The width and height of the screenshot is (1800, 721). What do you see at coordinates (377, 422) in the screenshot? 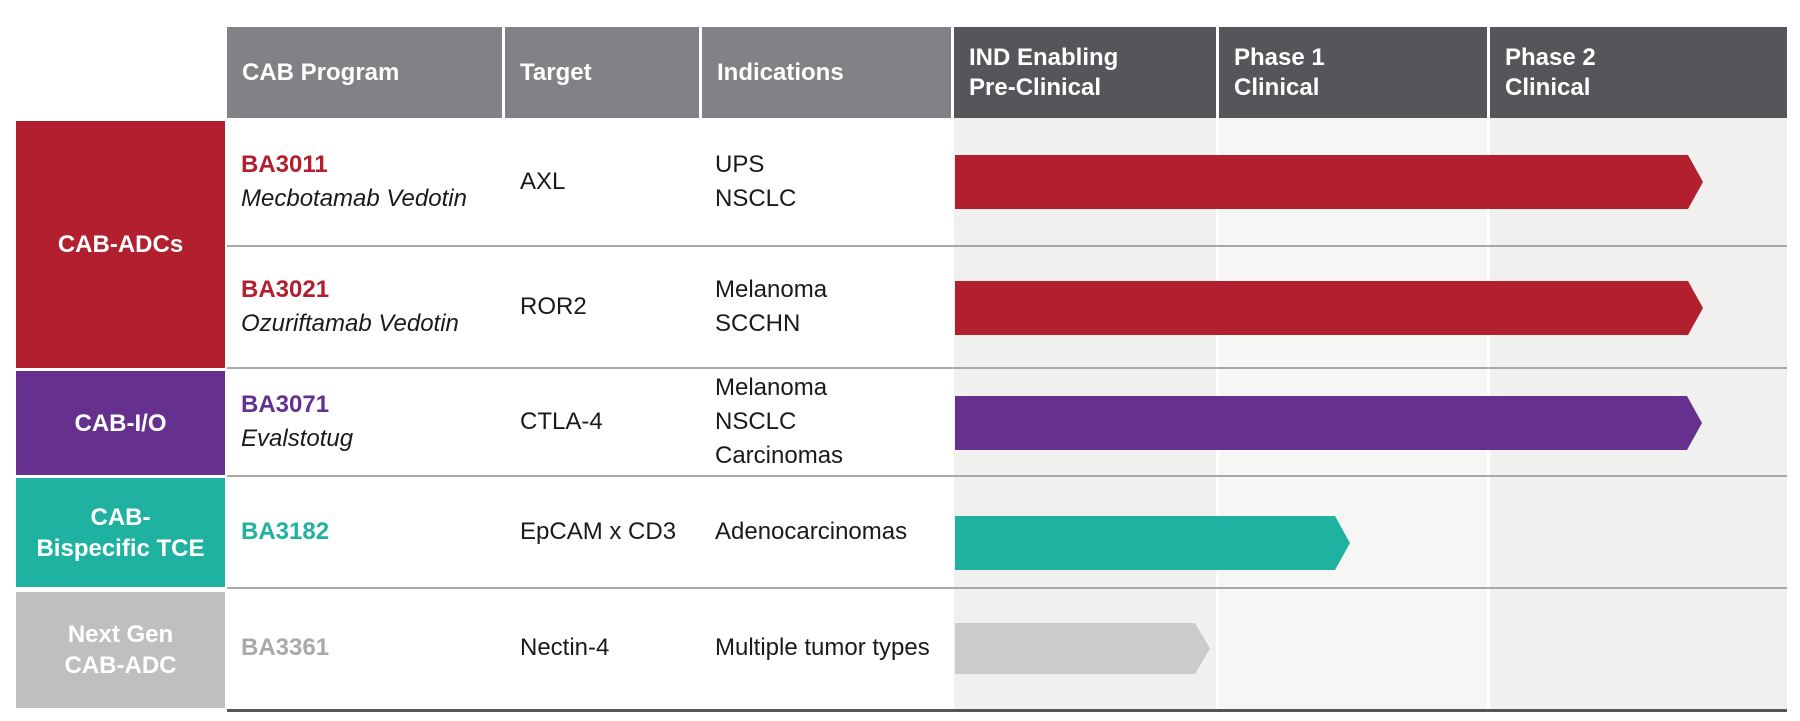
I see `program-cell: BA3071 Evalstotug` at bounding box center [377, 422].